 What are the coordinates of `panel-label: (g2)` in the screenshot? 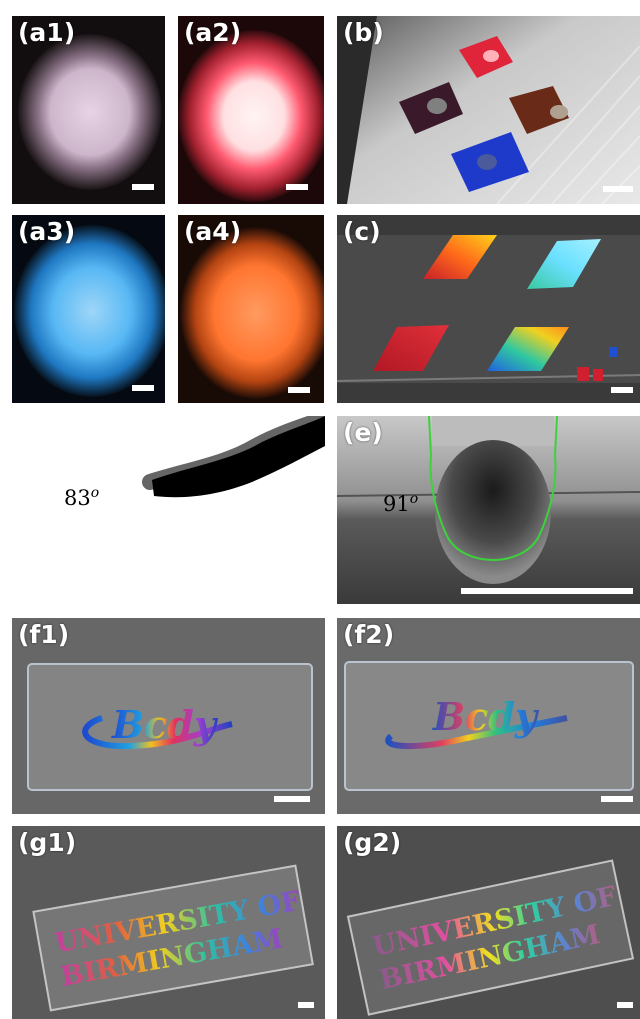 It's located at (372, 842).